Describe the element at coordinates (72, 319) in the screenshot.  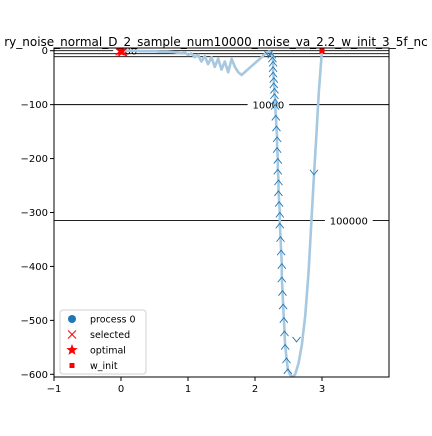
I see `legend-process-marker` at that location.